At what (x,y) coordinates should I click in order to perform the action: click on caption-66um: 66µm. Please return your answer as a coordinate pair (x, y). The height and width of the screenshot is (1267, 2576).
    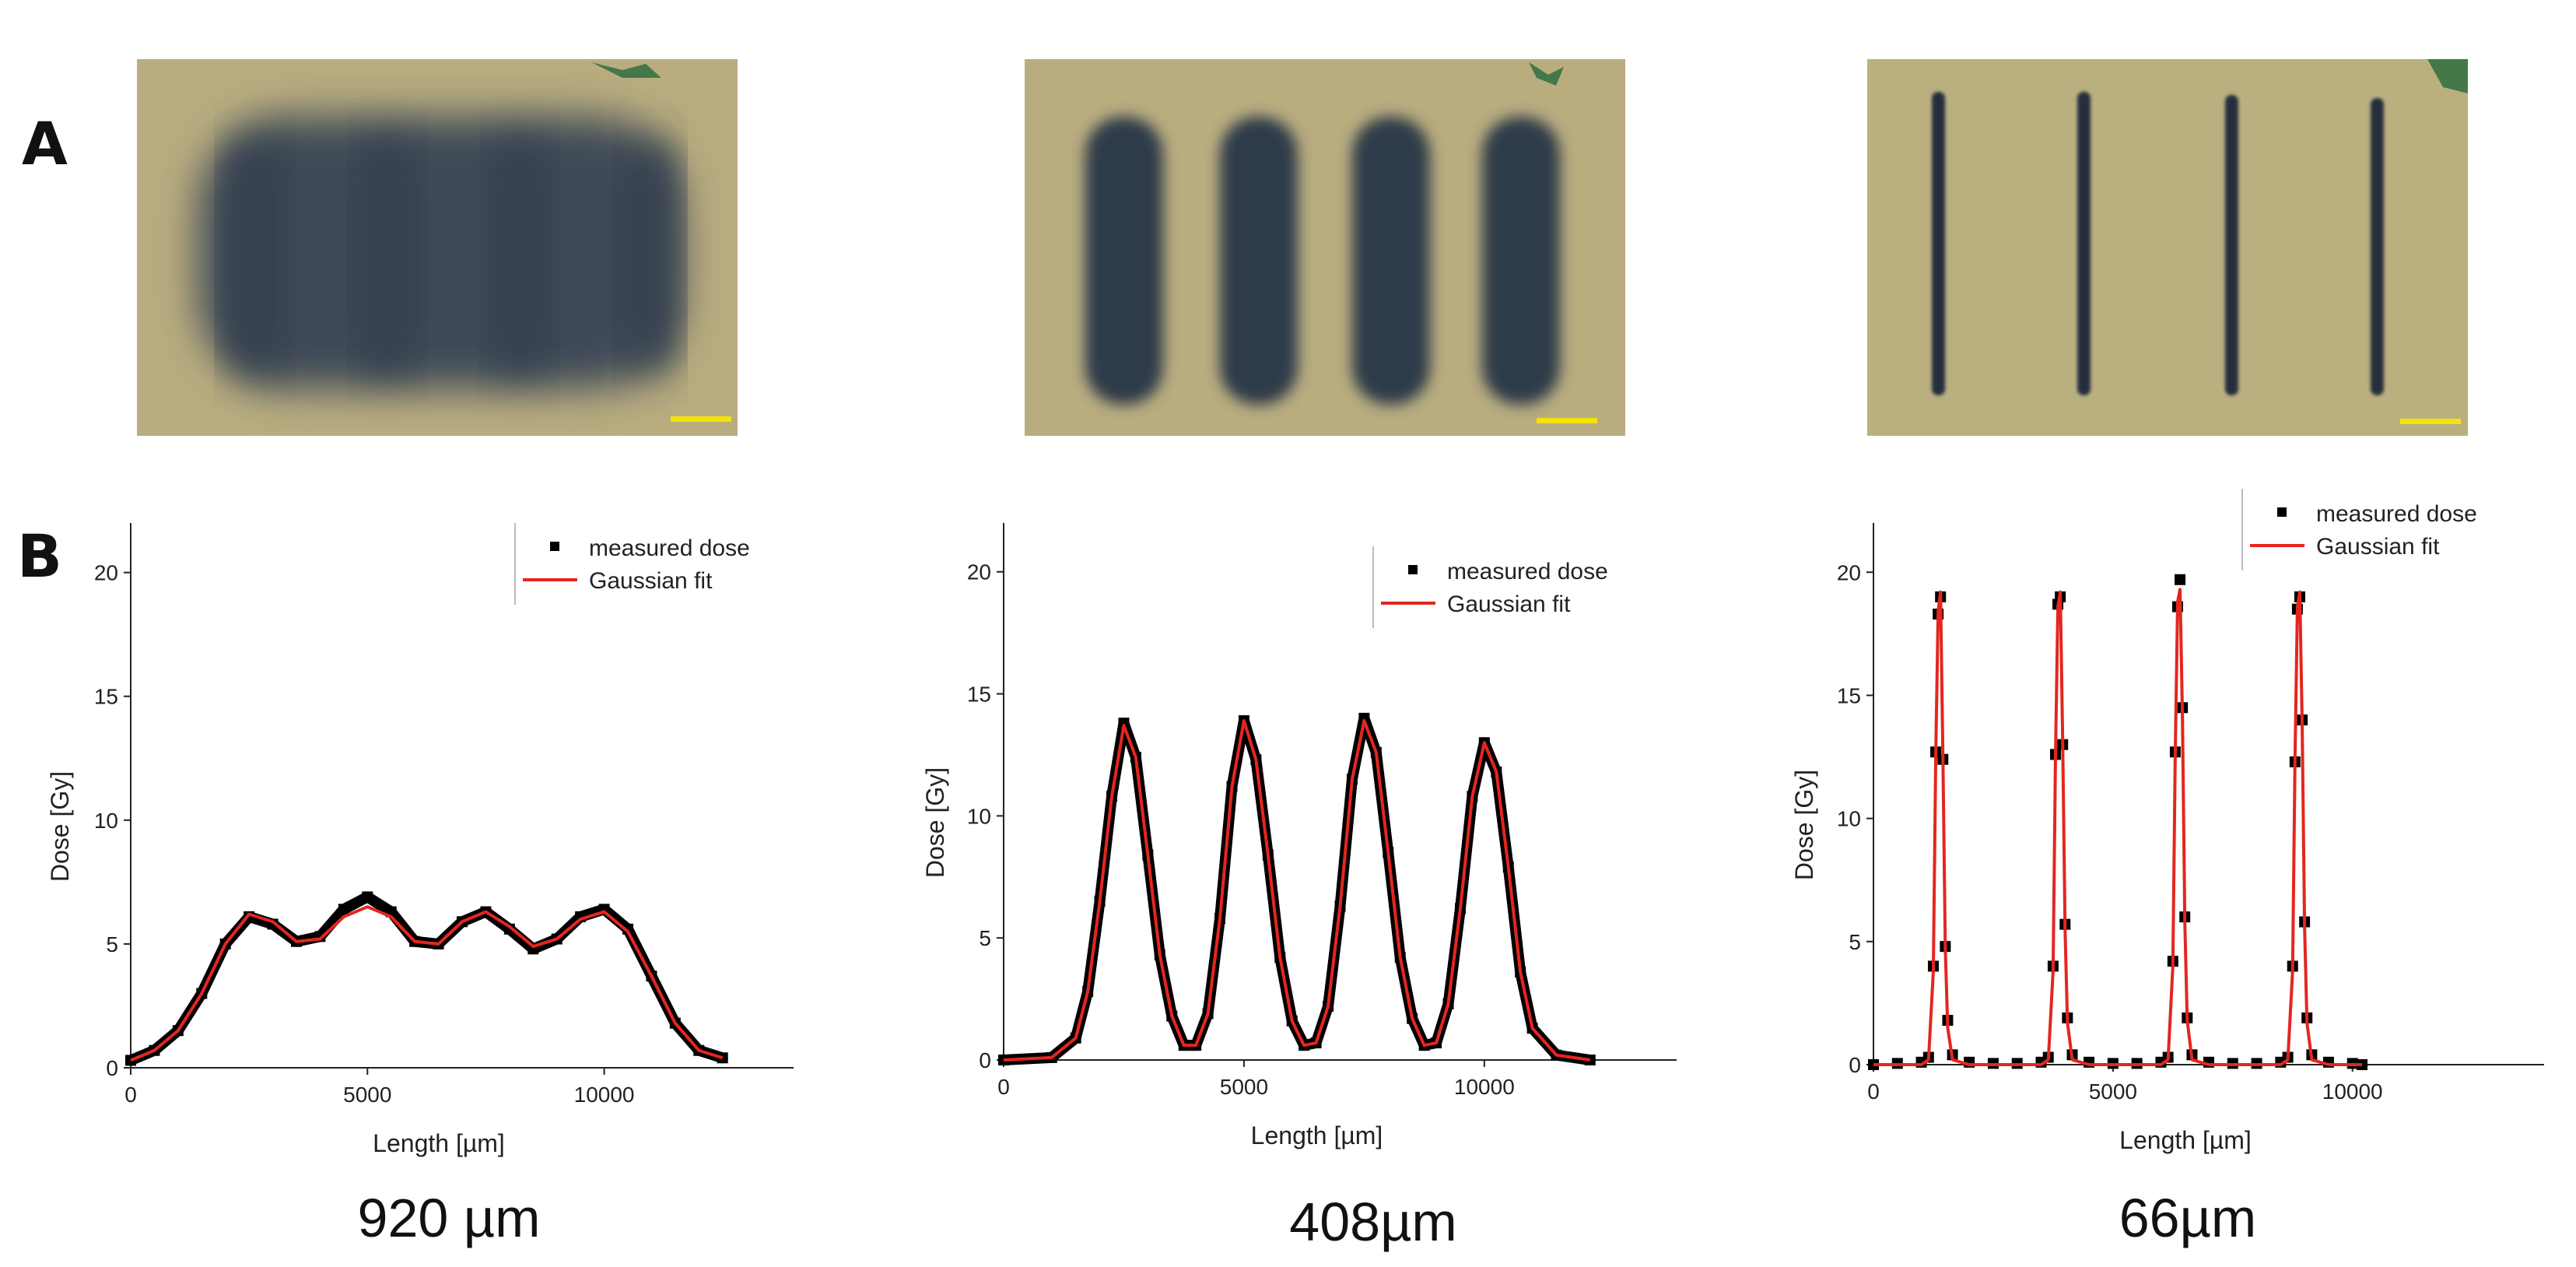
    Looking at the image, I should click on (2188, 1218).